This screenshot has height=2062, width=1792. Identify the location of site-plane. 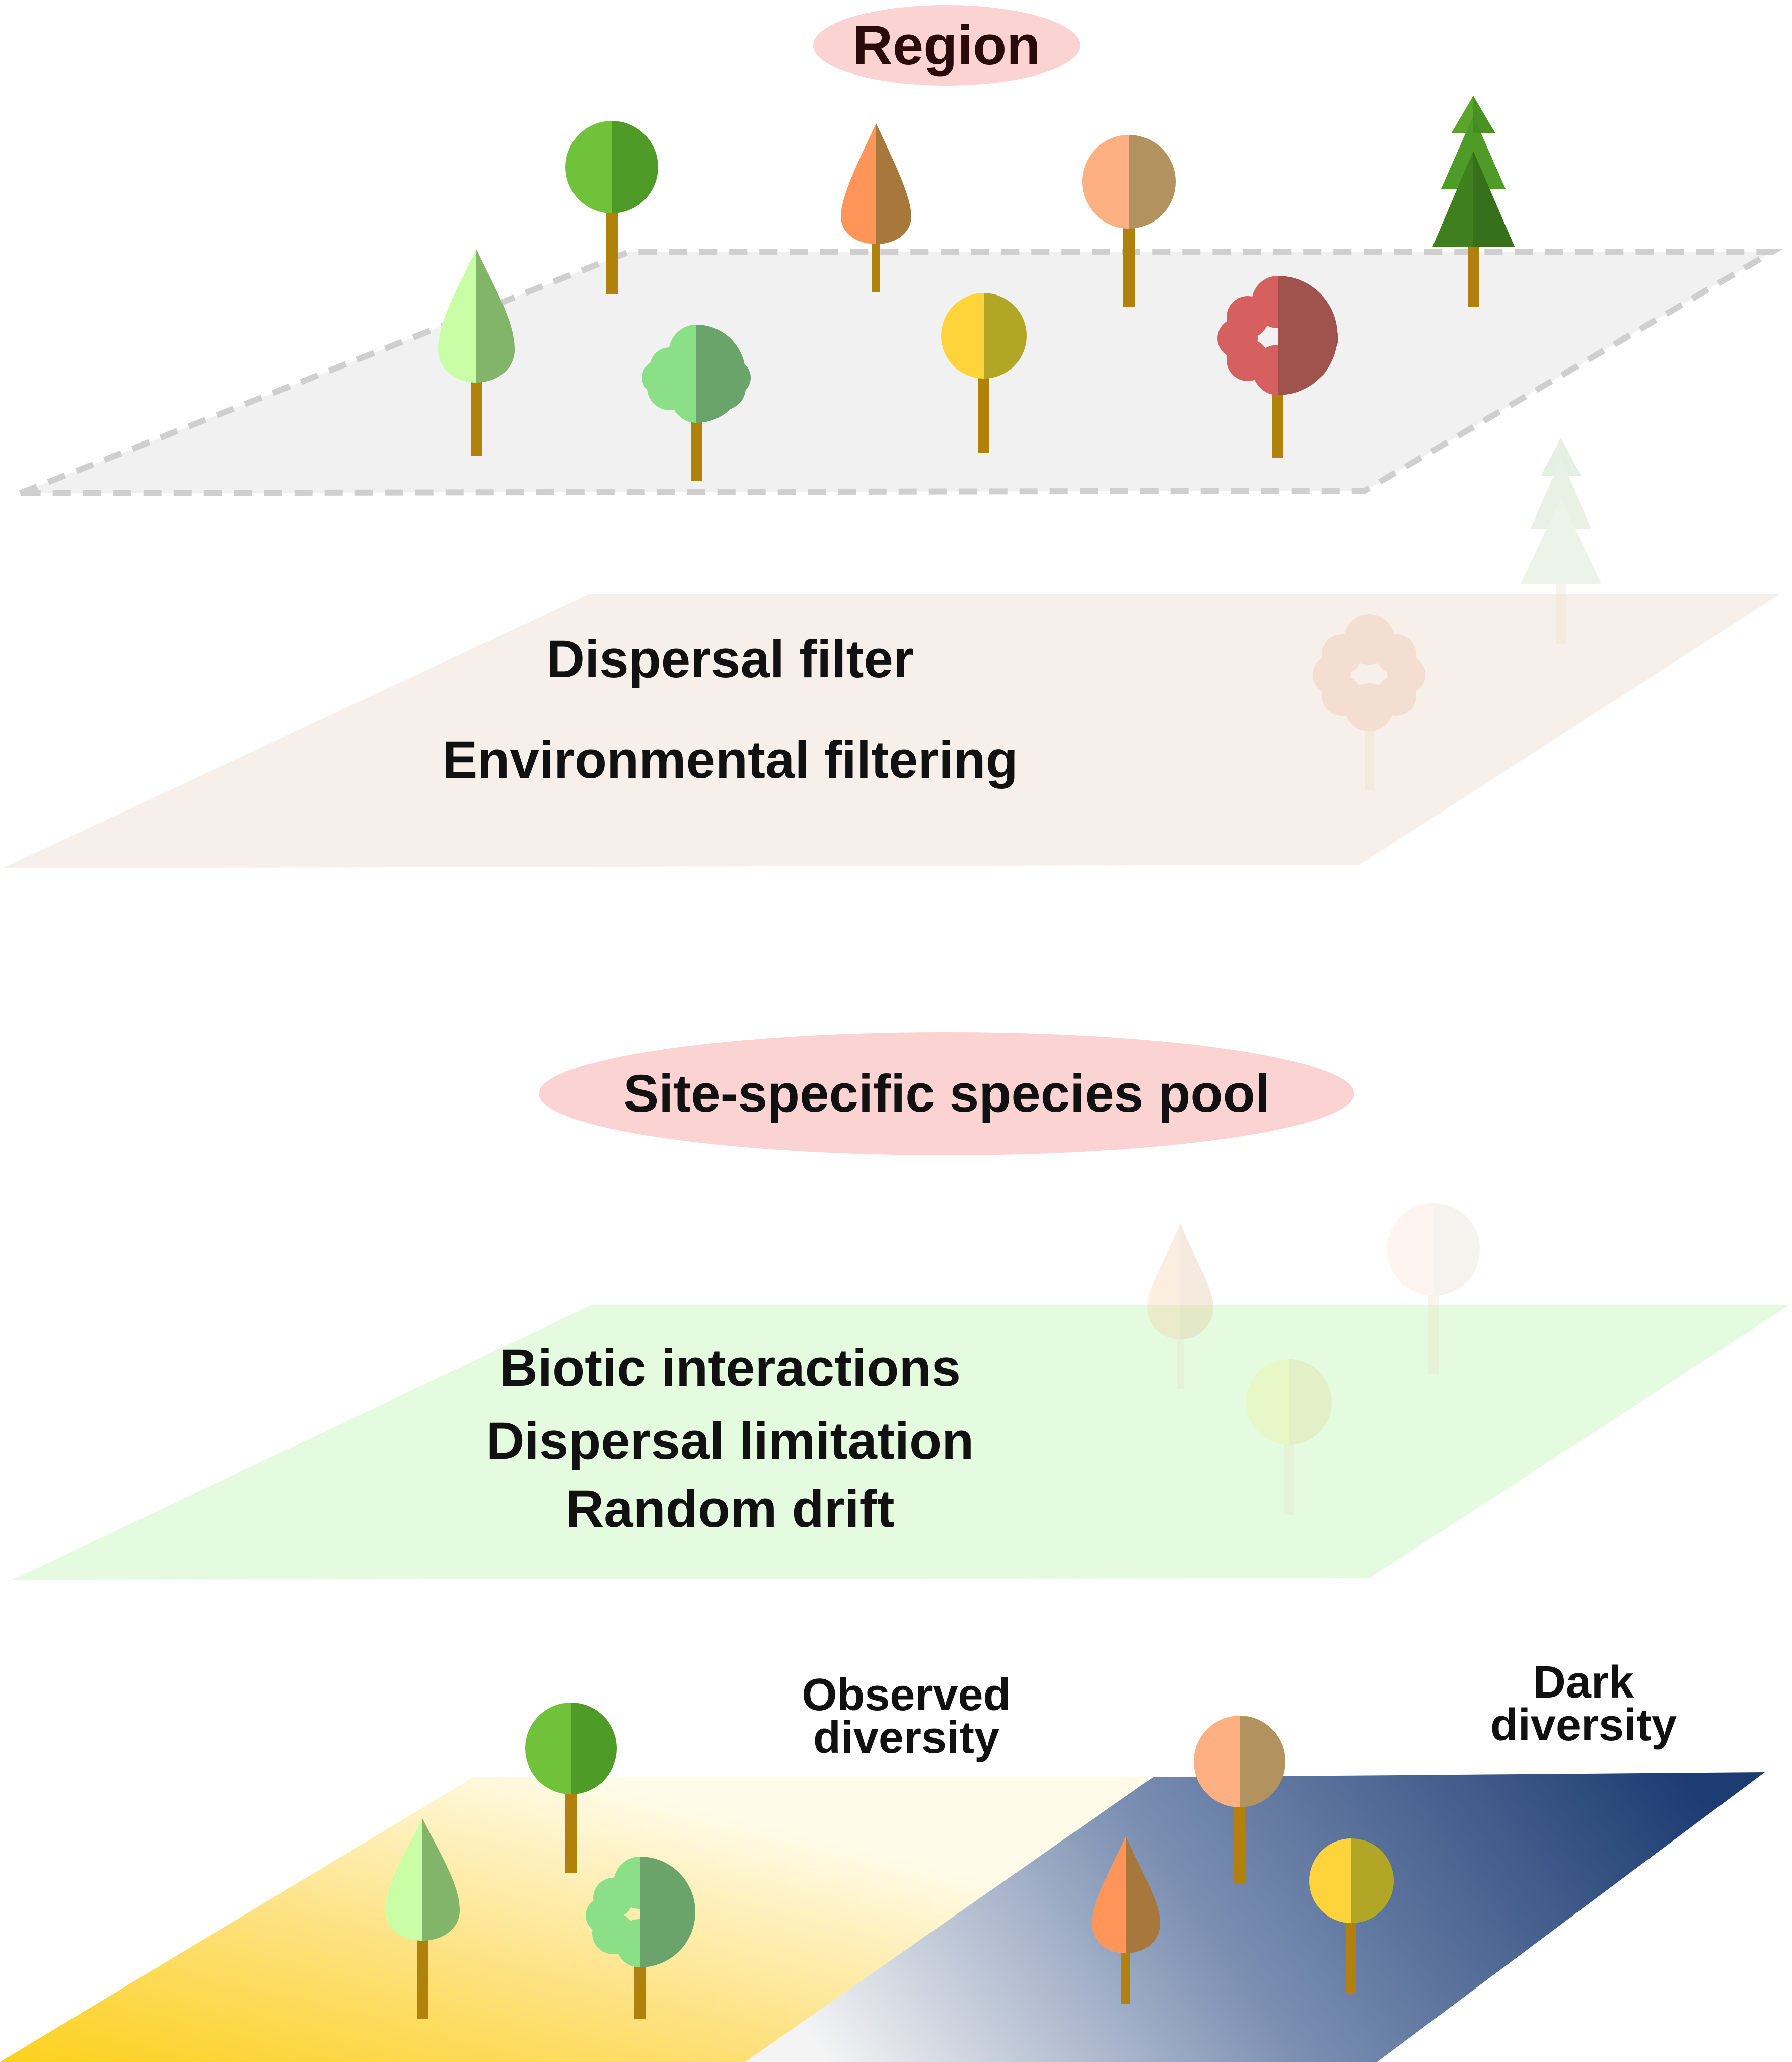
(901, 1443).